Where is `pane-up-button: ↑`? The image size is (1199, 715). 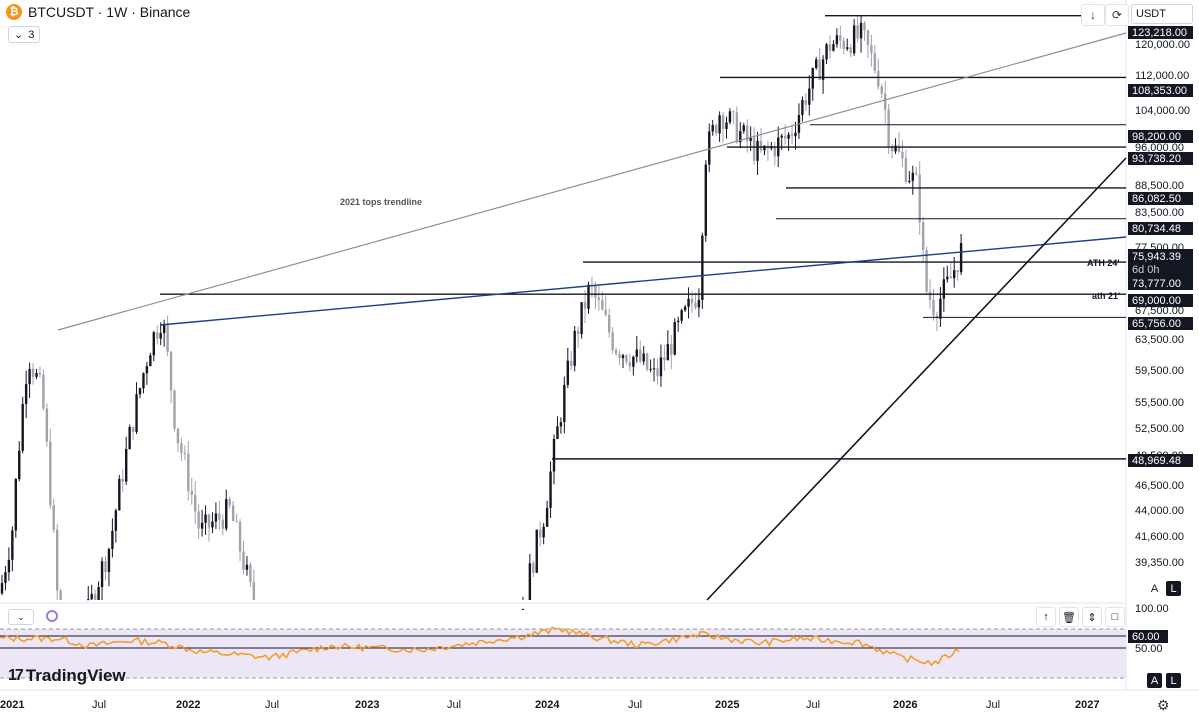 pane-up-button: ↑ is located at coordinates (1046, 617).